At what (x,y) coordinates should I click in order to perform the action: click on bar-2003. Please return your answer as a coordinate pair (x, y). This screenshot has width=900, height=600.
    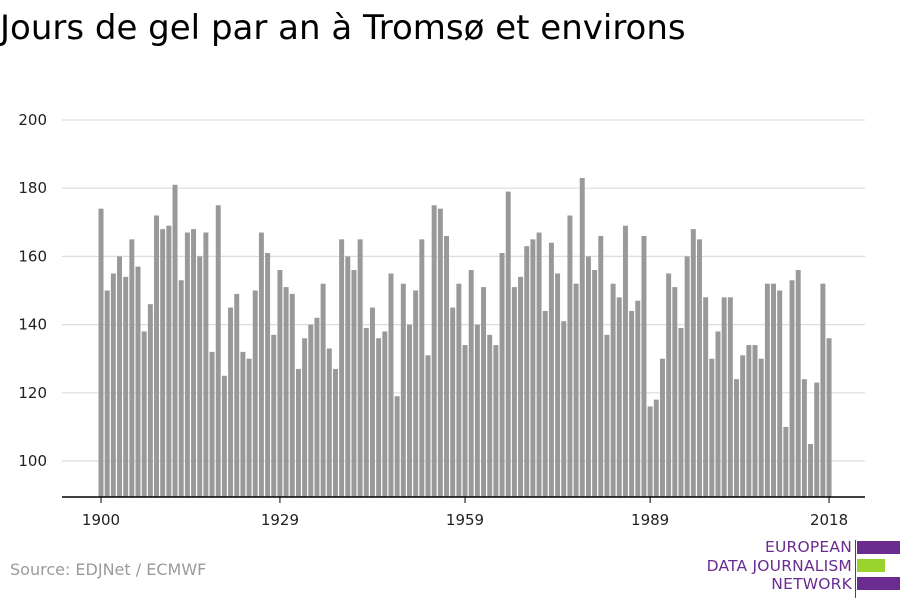
    Looking at the image, I should click on (736, 438).